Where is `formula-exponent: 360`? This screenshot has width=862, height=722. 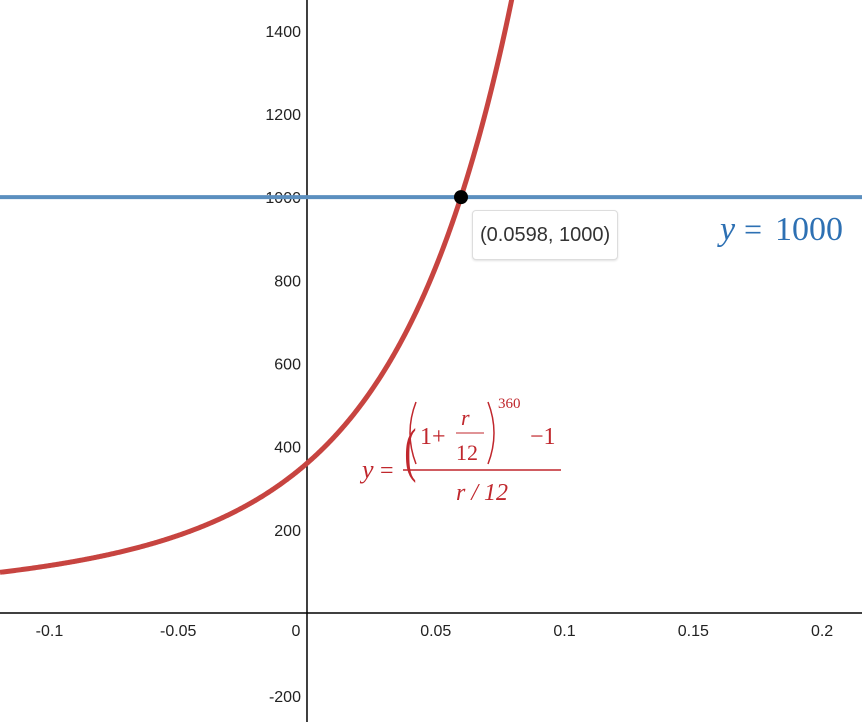
formula-exponent: 360 is located at coordinates (509, 404).